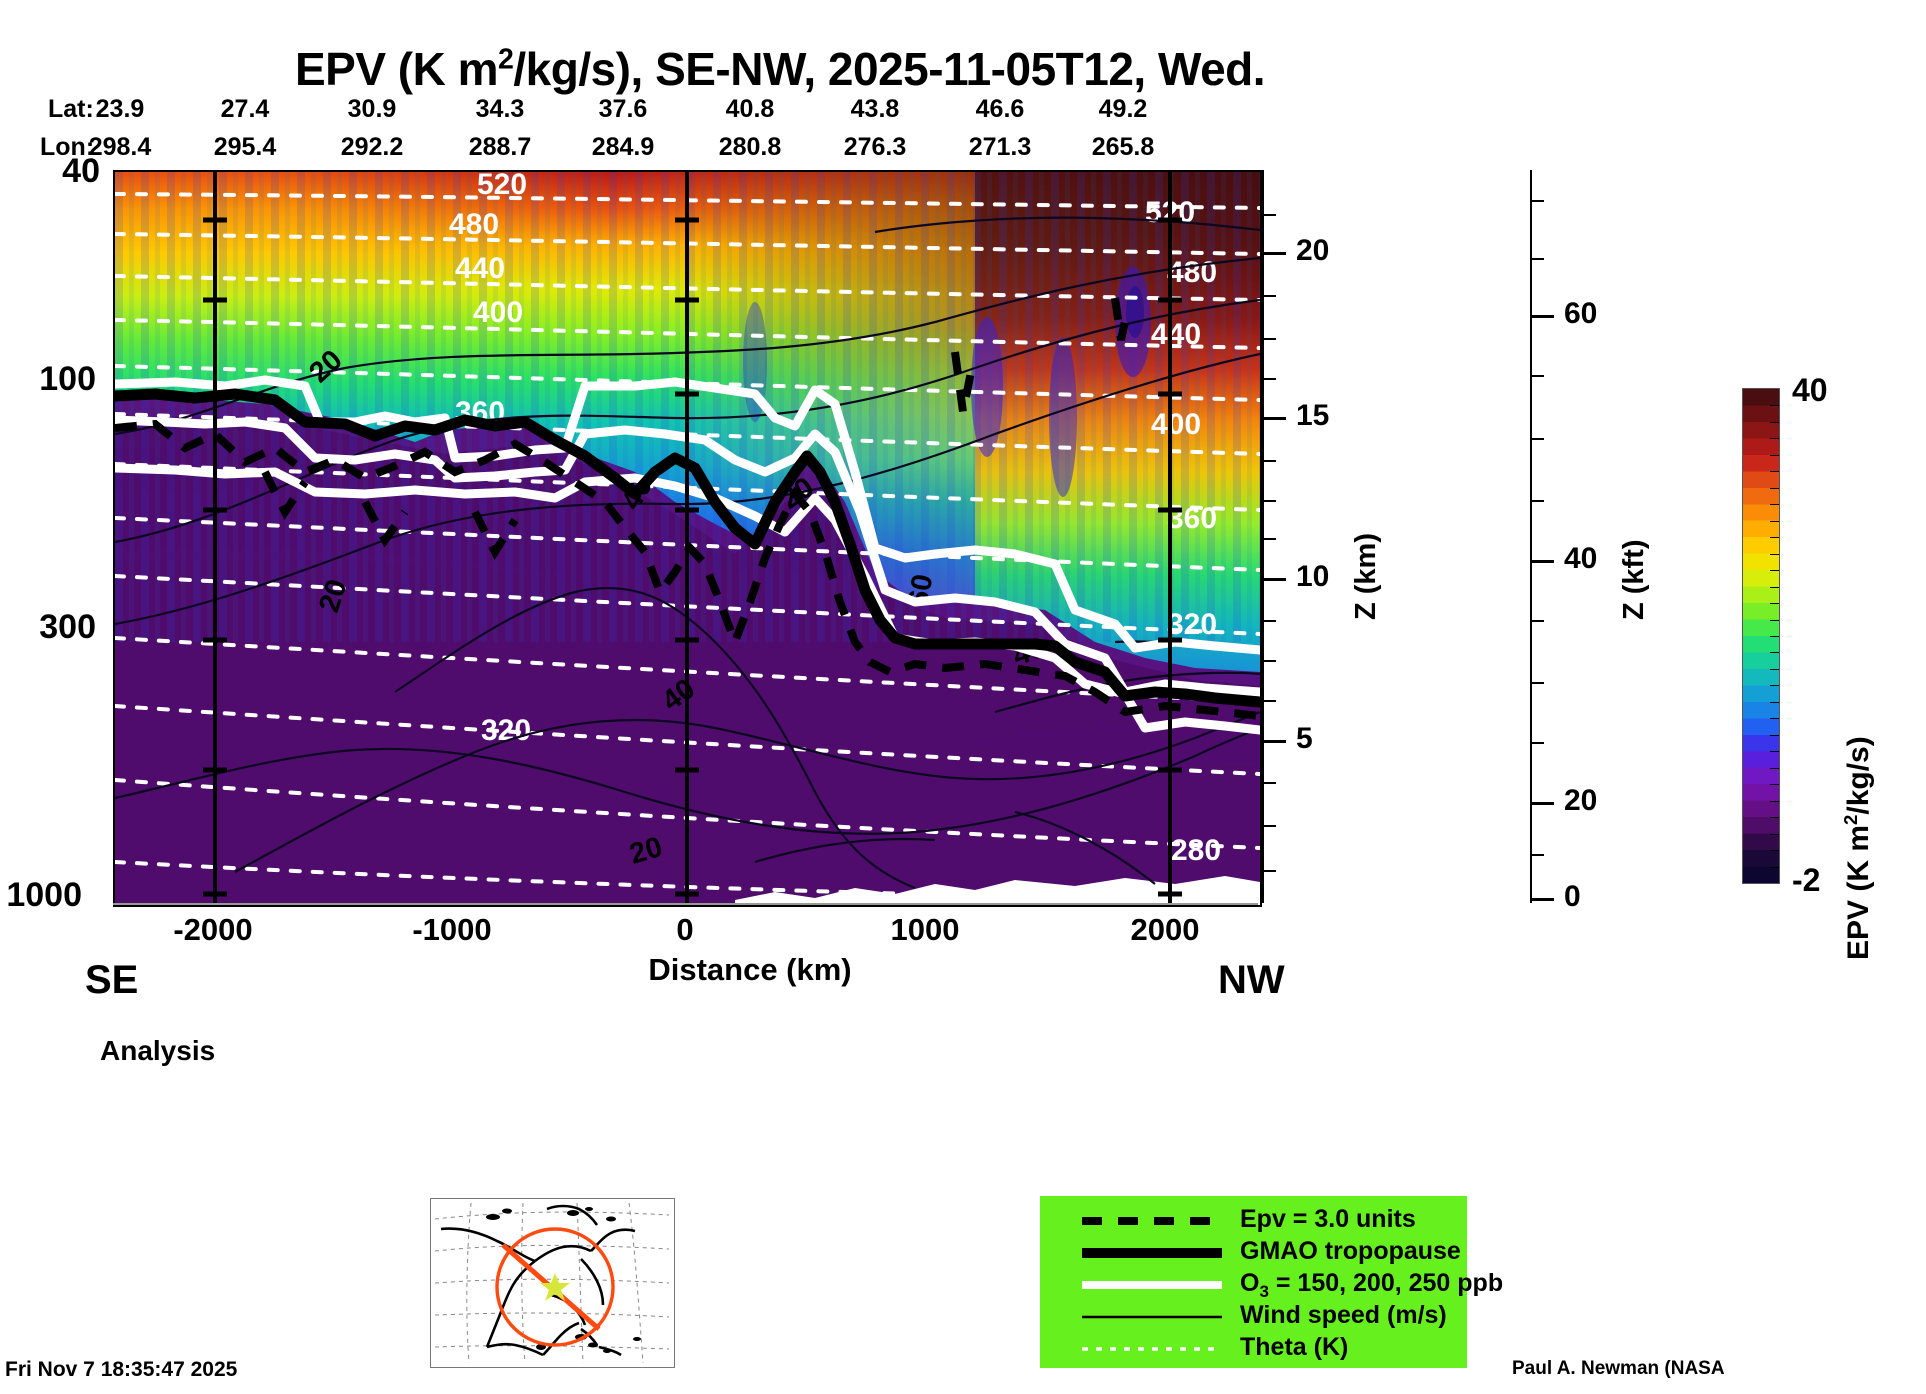 This screenshot has width=1926, height=1394. What do you see at coordinates (1196, 850) in the screenshot?
I see `theta-label: 280` at bounding box center [1196, 850].